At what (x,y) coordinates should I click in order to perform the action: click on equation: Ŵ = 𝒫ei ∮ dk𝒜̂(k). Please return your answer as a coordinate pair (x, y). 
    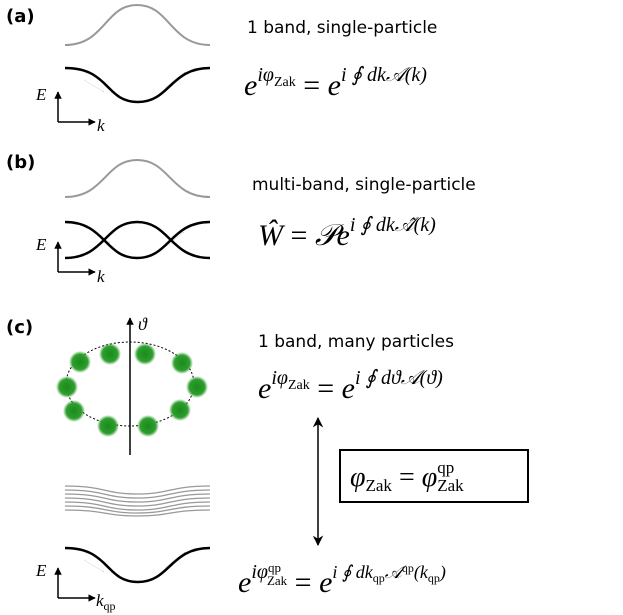
    Looking at the image, I should click on (347, 233).